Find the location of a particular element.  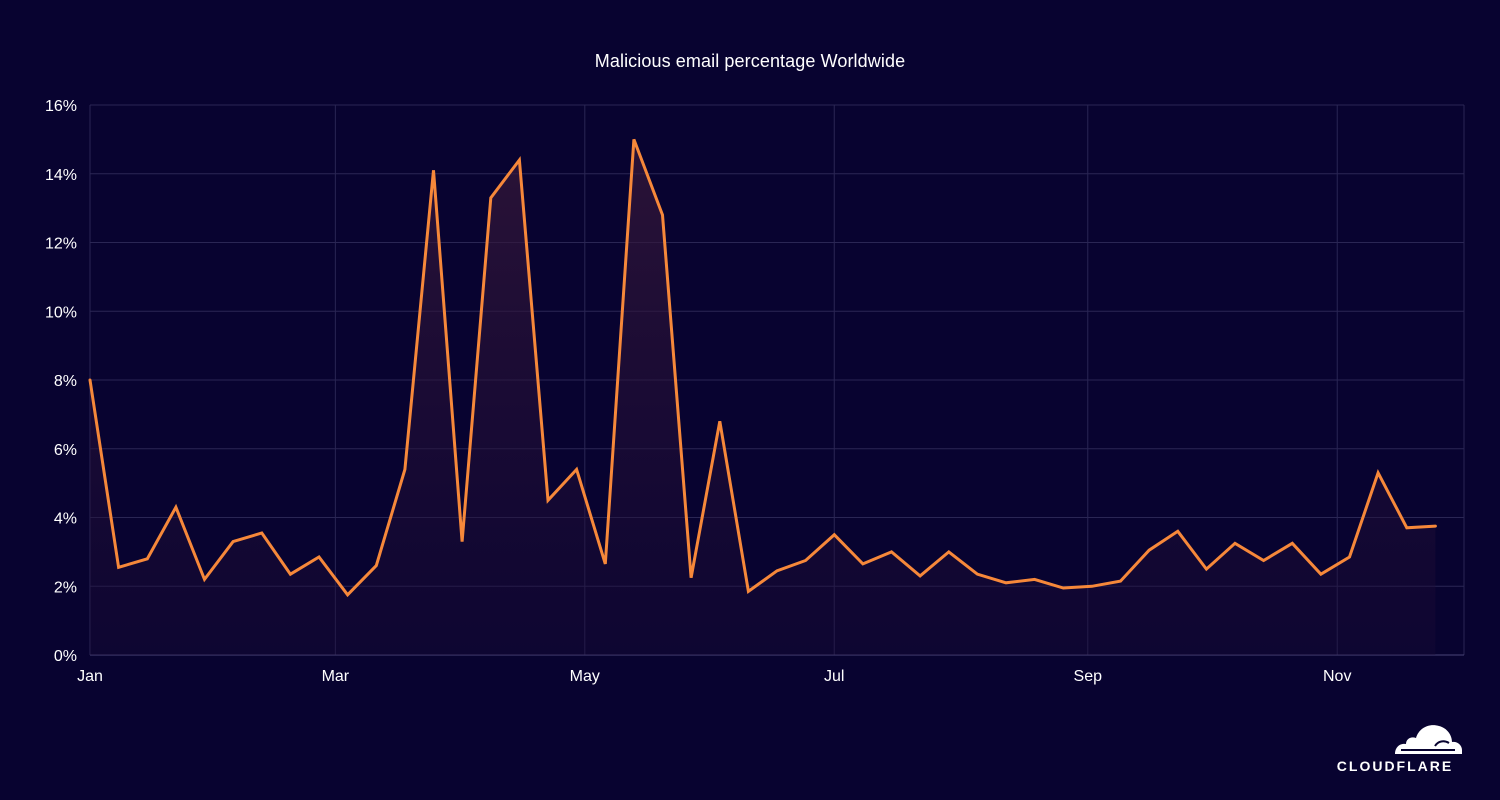

y-tick-label: 0% is located at coordinates (65, 656).